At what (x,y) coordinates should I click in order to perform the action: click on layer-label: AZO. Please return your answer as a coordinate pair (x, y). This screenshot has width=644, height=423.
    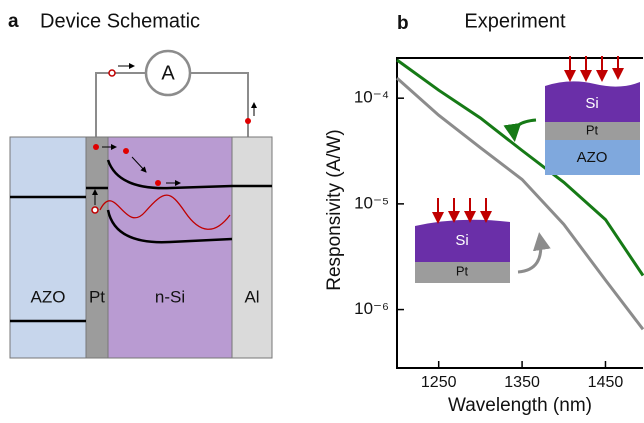
    Looking at the image, I should click on (48, 296).